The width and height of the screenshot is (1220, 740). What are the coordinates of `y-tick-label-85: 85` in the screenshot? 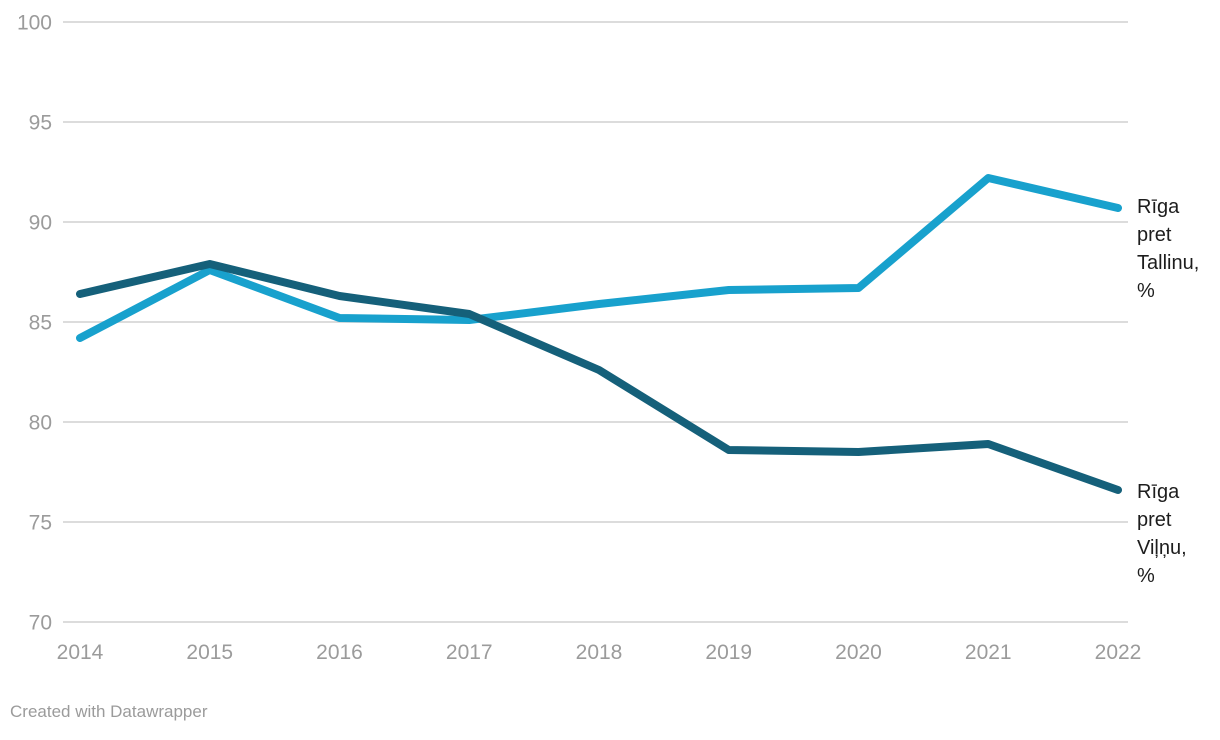 It's located at (40, 322).